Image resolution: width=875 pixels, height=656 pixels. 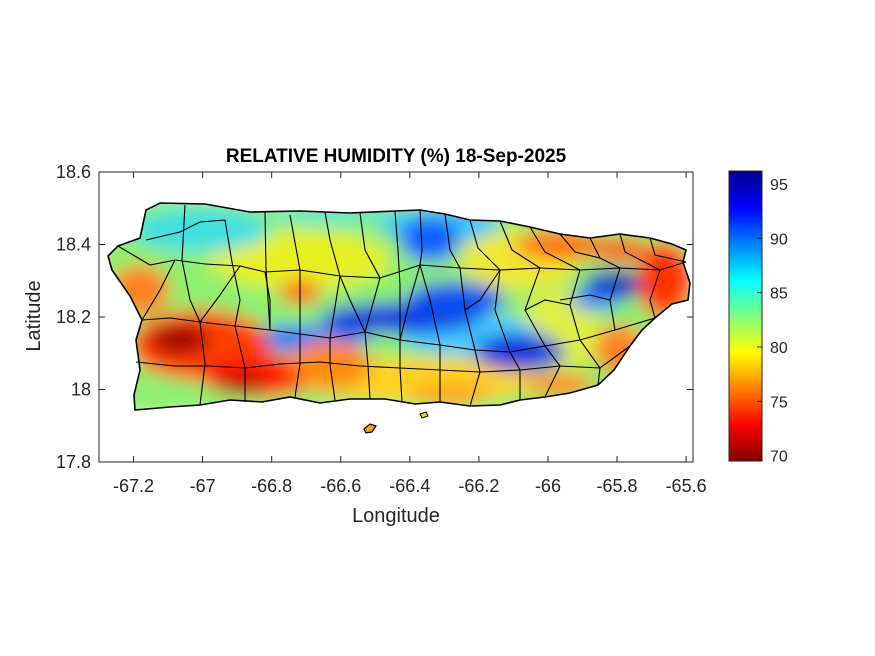 What do you see at coordinates (271, 486) in the screenshot?
I see `x-tick-label: -66.8` at bounding box center [271, 486].